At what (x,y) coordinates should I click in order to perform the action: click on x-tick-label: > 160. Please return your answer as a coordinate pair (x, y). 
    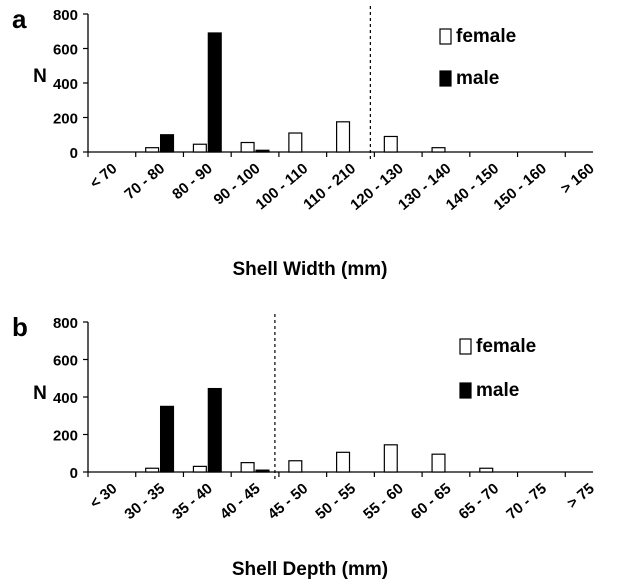
    Looking at the image, I should click on (578, 178).